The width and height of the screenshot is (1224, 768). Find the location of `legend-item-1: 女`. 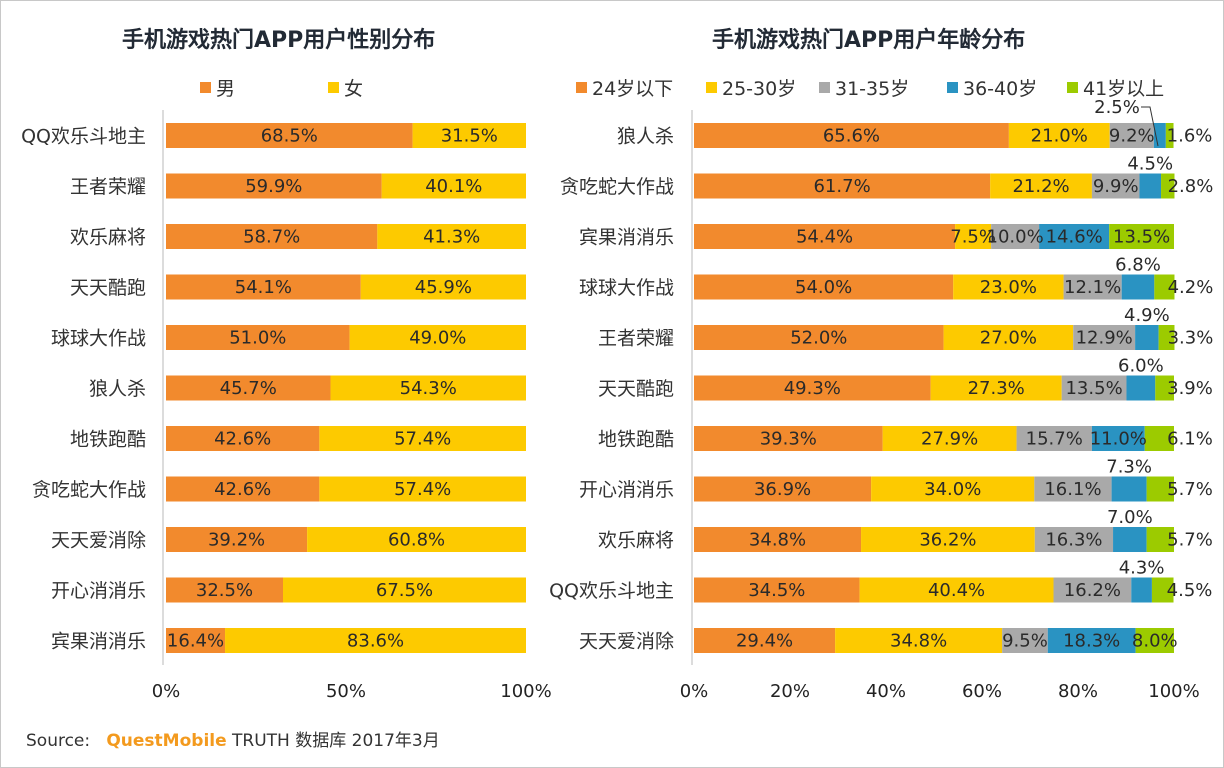

legend-item-1: 女 is located at coordinates (345, 87).